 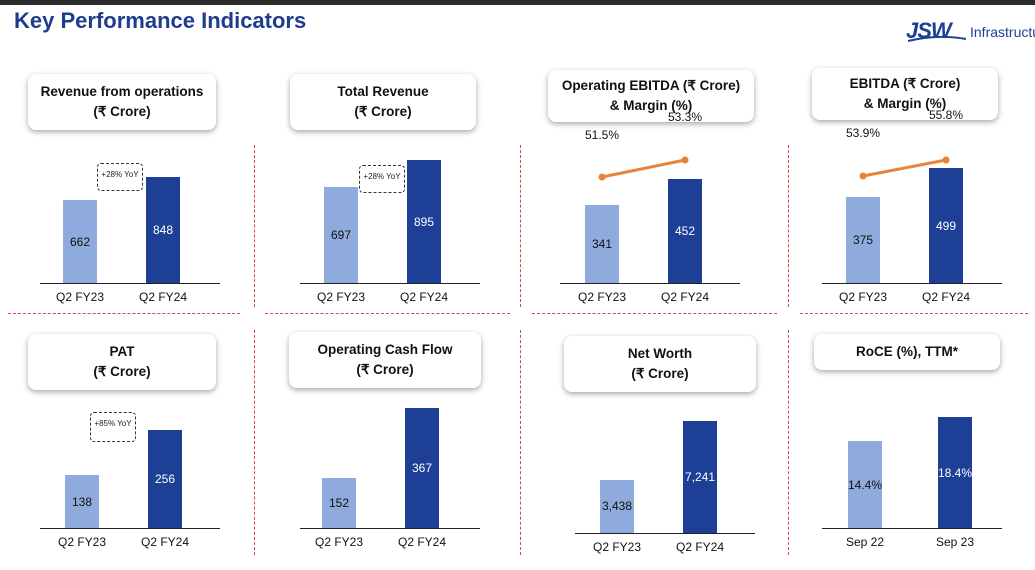 What do you see at coordinates (651, 85) in the screenshot?
I see `chart-title-line: Operating EBITDA (₹ Crore)` at bounding box center [651, 85].